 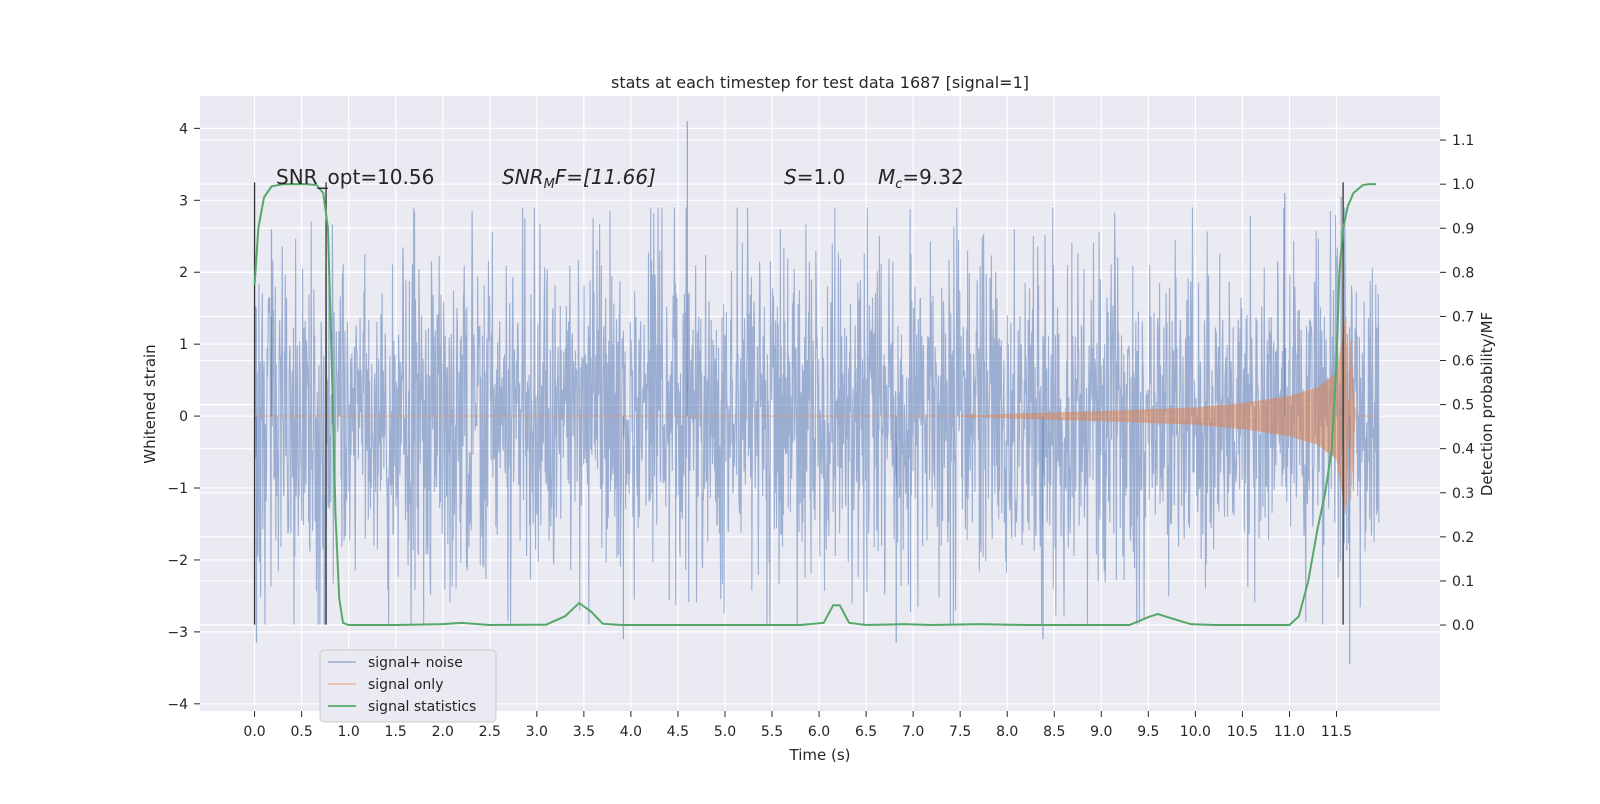 What do you see at coordinates (1487, 404) in the screenshot?
I see `y-axis-right-title: Detection probability/MF` at bounding box center [1487, 404].